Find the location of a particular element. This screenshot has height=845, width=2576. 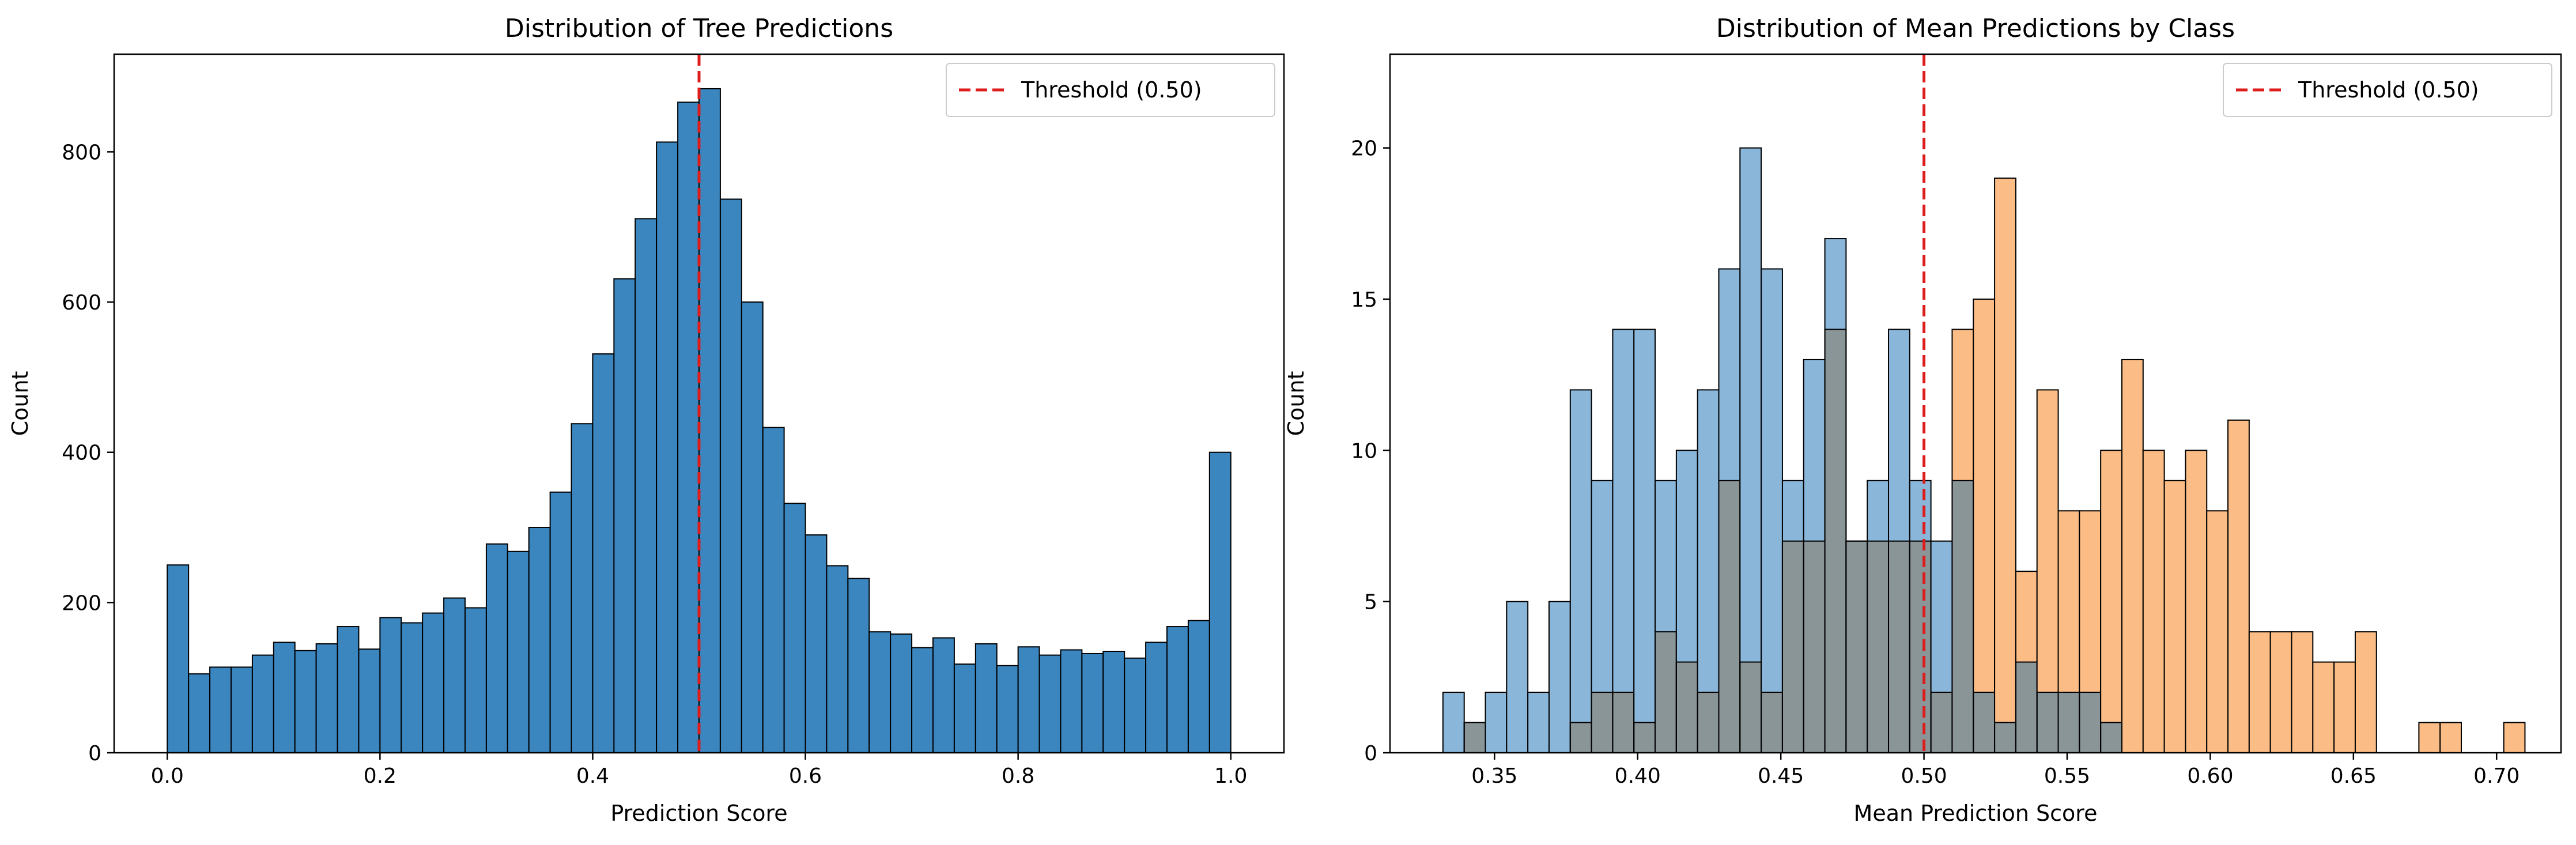

x-axis-label: Mean Prediction Score is located at coordinates (1976, 814).